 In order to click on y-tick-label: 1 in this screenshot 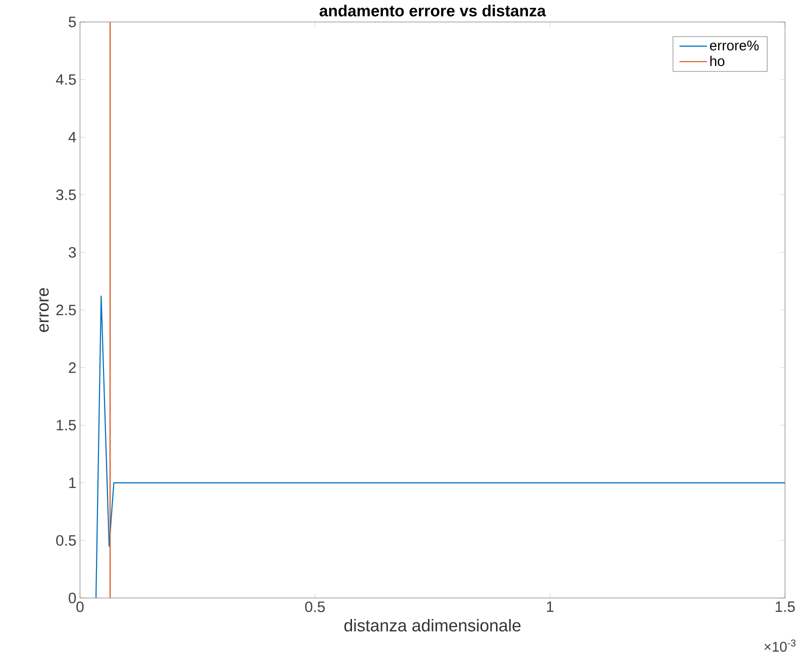, I will do `click(72, 483)`.